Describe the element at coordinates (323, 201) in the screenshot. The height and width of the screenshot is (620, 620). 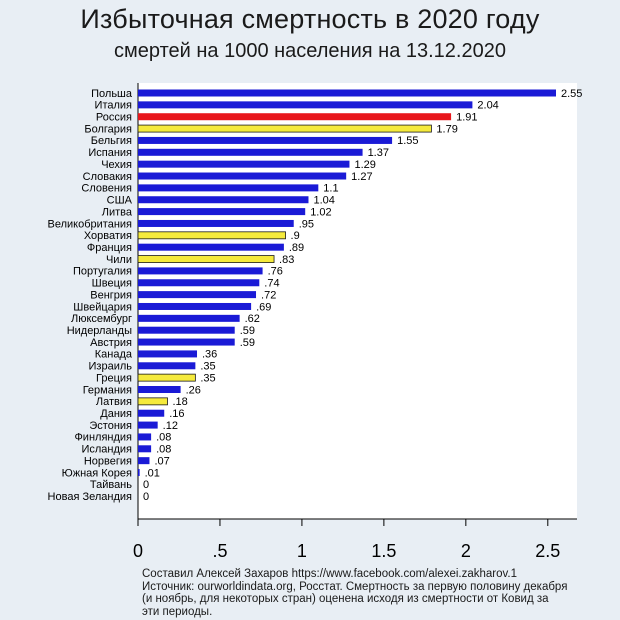
I see `value-label: 1.04` at that location.